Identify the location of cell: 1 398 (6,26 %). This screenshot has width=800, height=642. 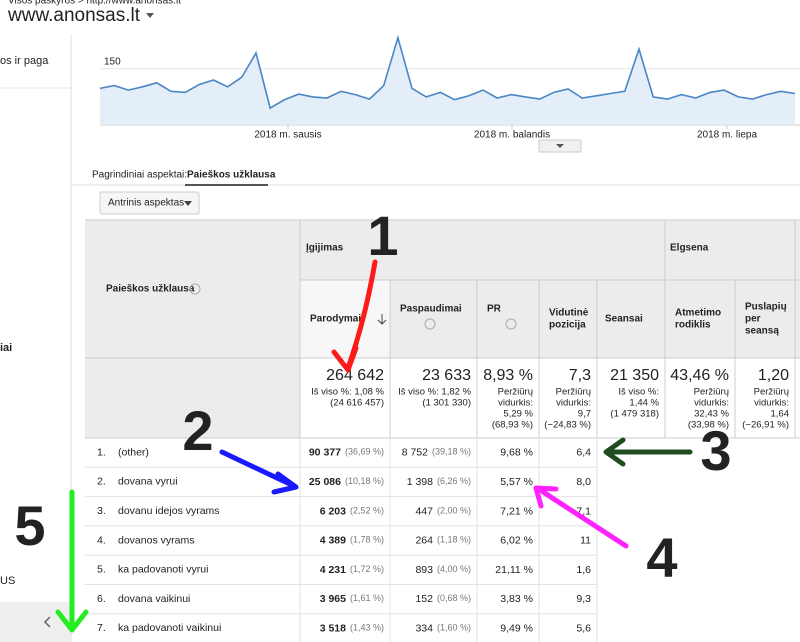
(439, 482).